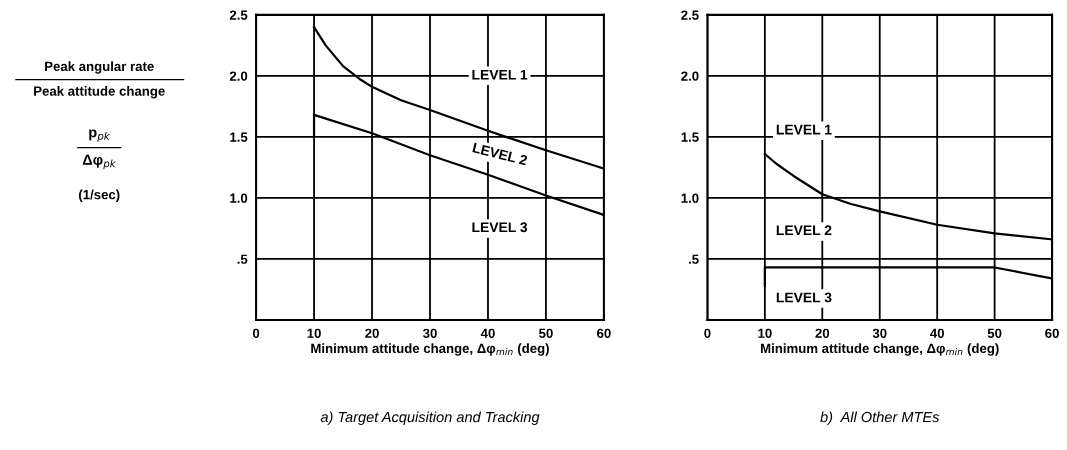  What do you see at coordinates (880, 418) in the screenshot?
I see `text: b) All Other MTEs` at bounding box center [880, 418].